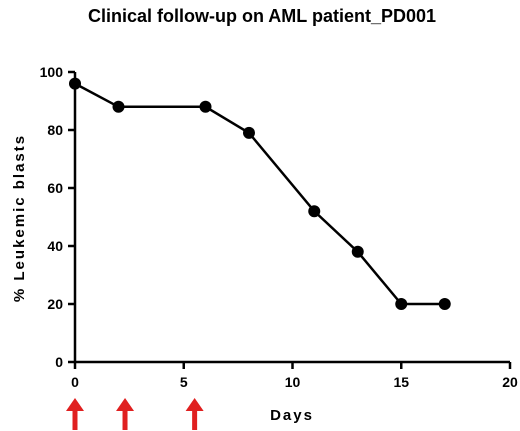 The height and width of the screenshot is (431, 520). What do you see at coordinates (184, 382) in the screenshot?
I see `x-tick-label: 5` at bounding box center [184, 382].